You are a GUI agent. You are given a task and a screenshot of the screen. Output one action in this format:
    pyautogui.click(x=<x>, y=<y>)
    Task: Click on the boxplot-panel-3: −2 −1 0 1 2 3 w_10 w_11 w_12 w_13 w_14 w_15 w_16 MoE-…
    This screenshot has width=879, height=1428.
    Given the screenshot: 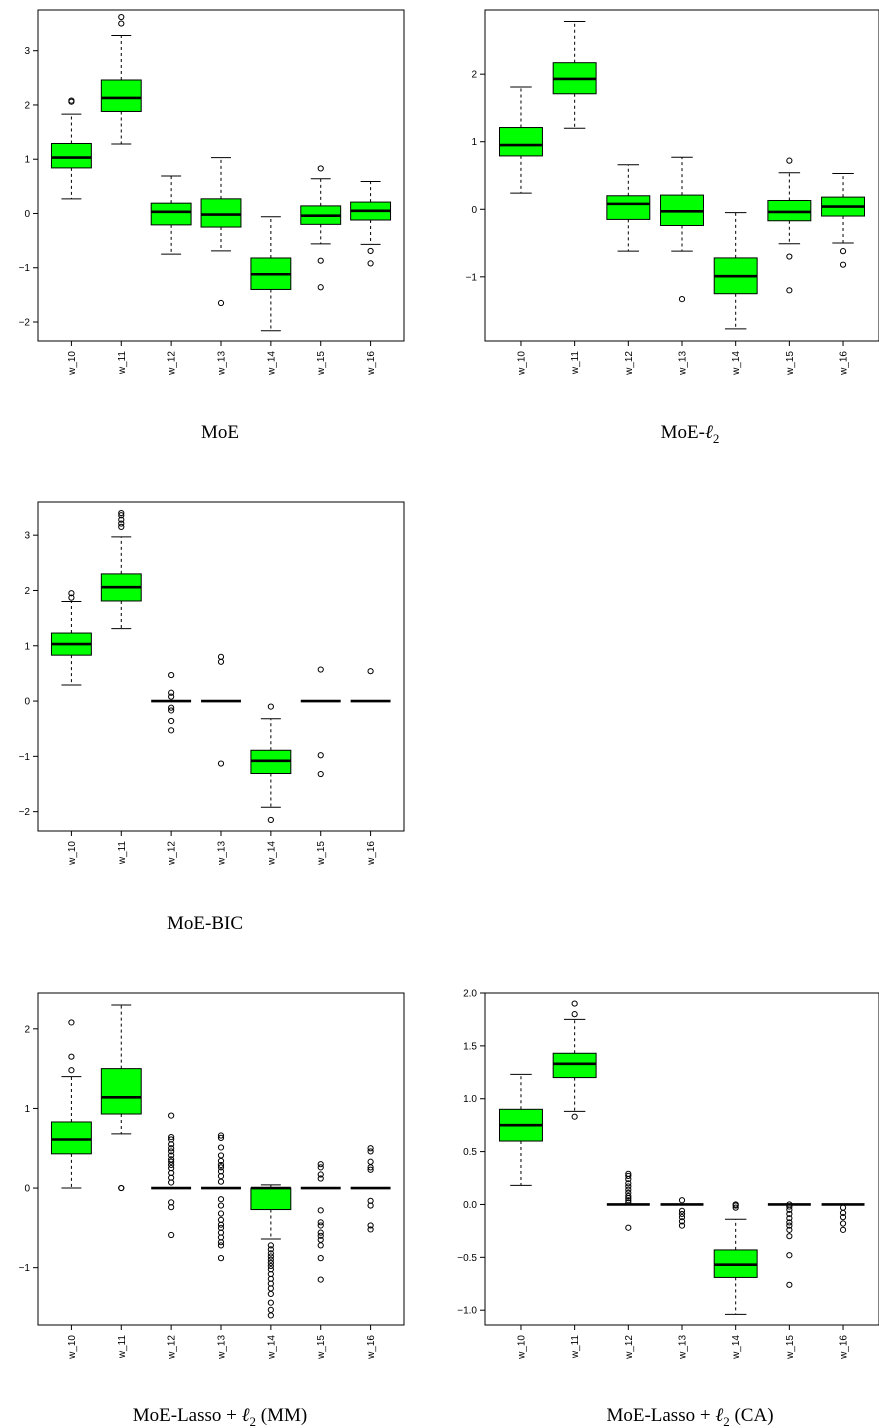 What is the action you would take?
    pyautogui.click(x=212, y=717)
    